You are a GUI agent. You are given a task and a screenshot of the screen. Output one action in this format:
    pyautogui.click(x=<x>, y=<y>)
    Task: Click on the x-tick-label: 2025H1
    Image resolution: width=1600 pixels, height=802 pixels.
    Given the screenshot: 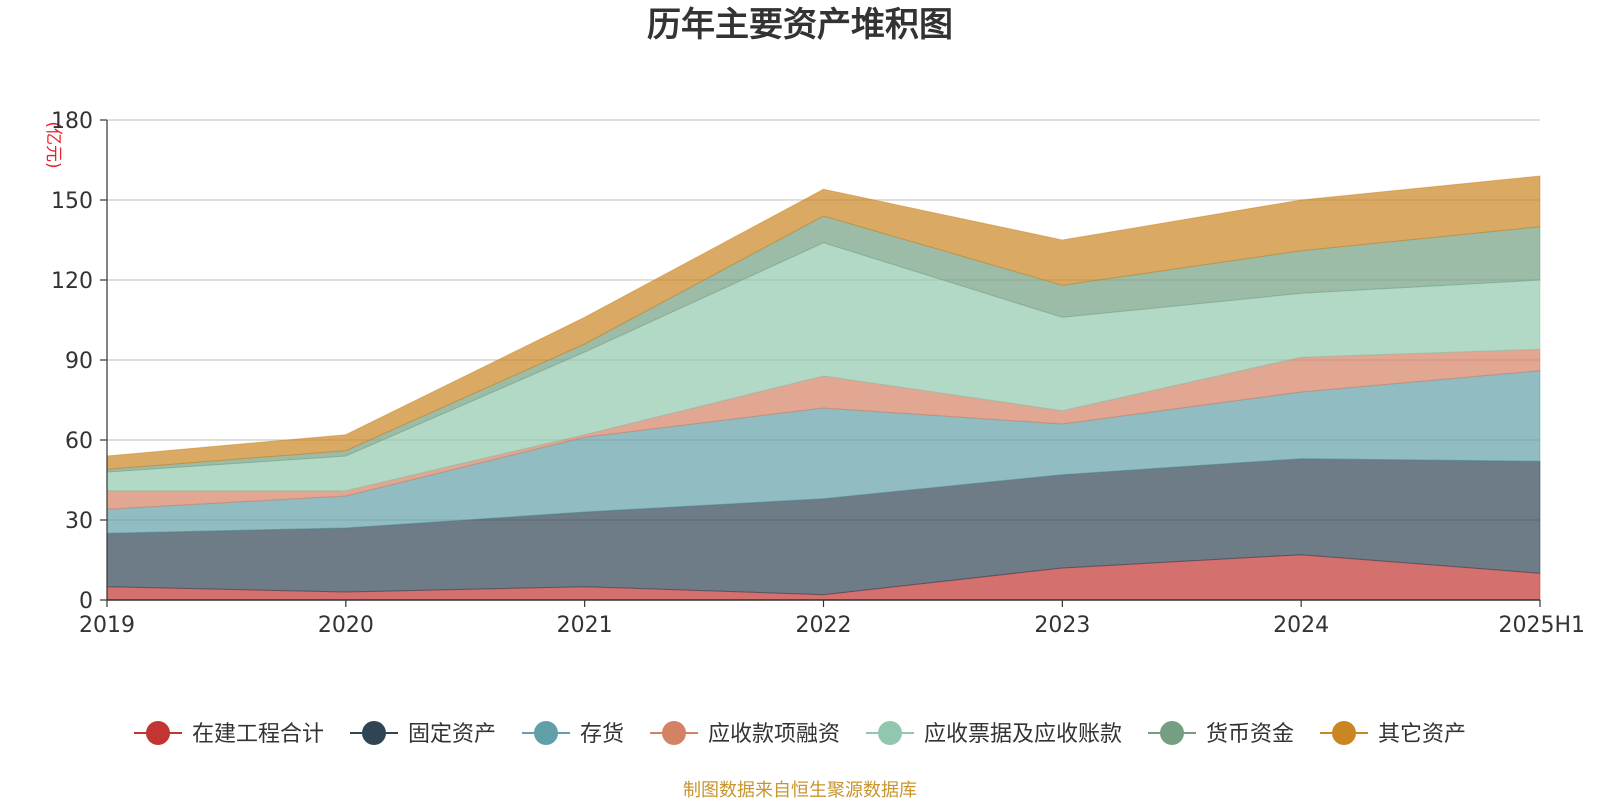 What is the action you would take?
    pyautogui.click(x=1541, y=625)
    